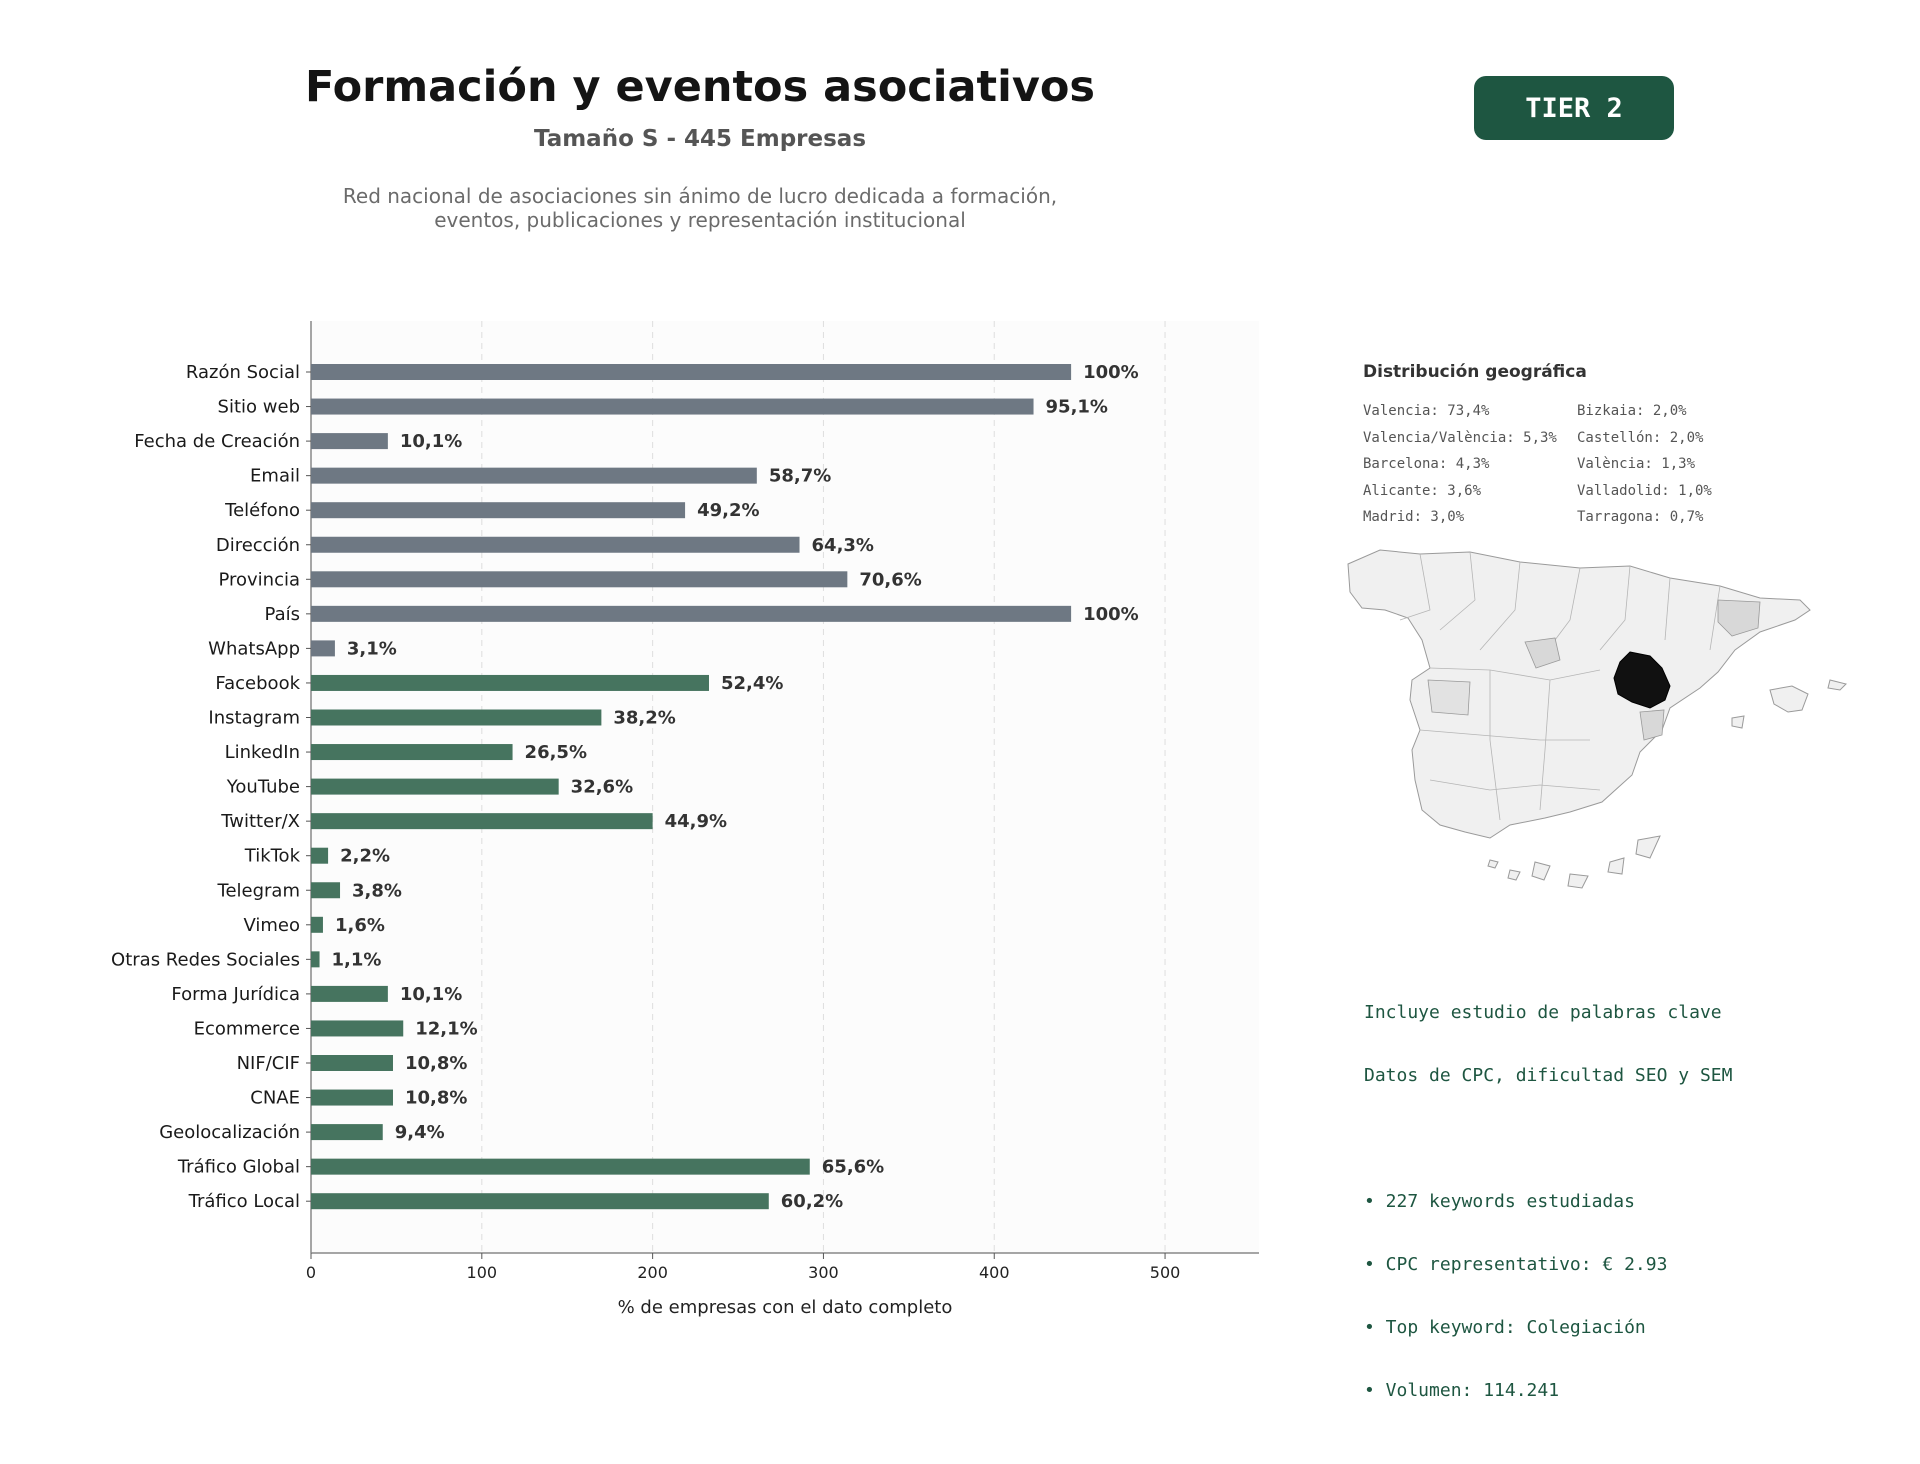  Describe the element at coordinates (268, 1063) in the screenshot. I see `category-label: NIF/CIF` at that location.